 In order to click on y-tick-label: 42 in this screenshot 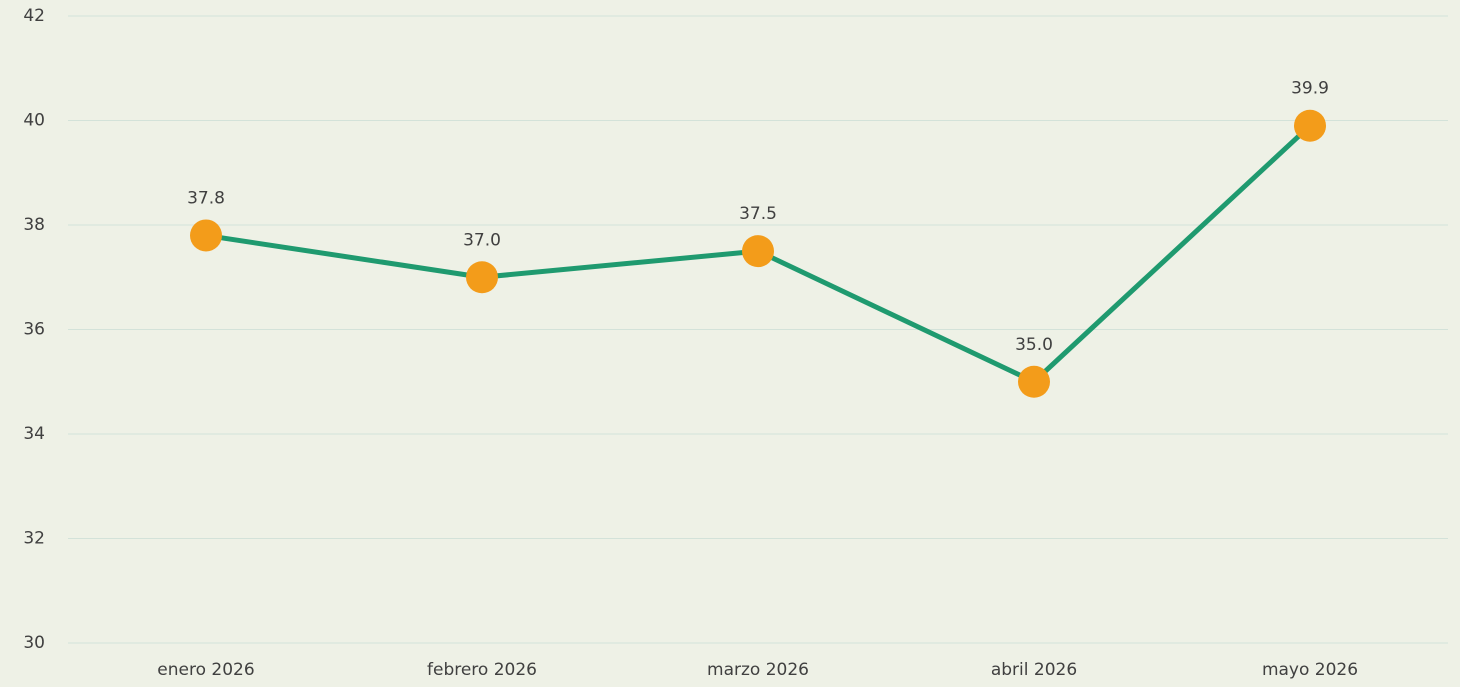, I will do `click(34, 16)`.